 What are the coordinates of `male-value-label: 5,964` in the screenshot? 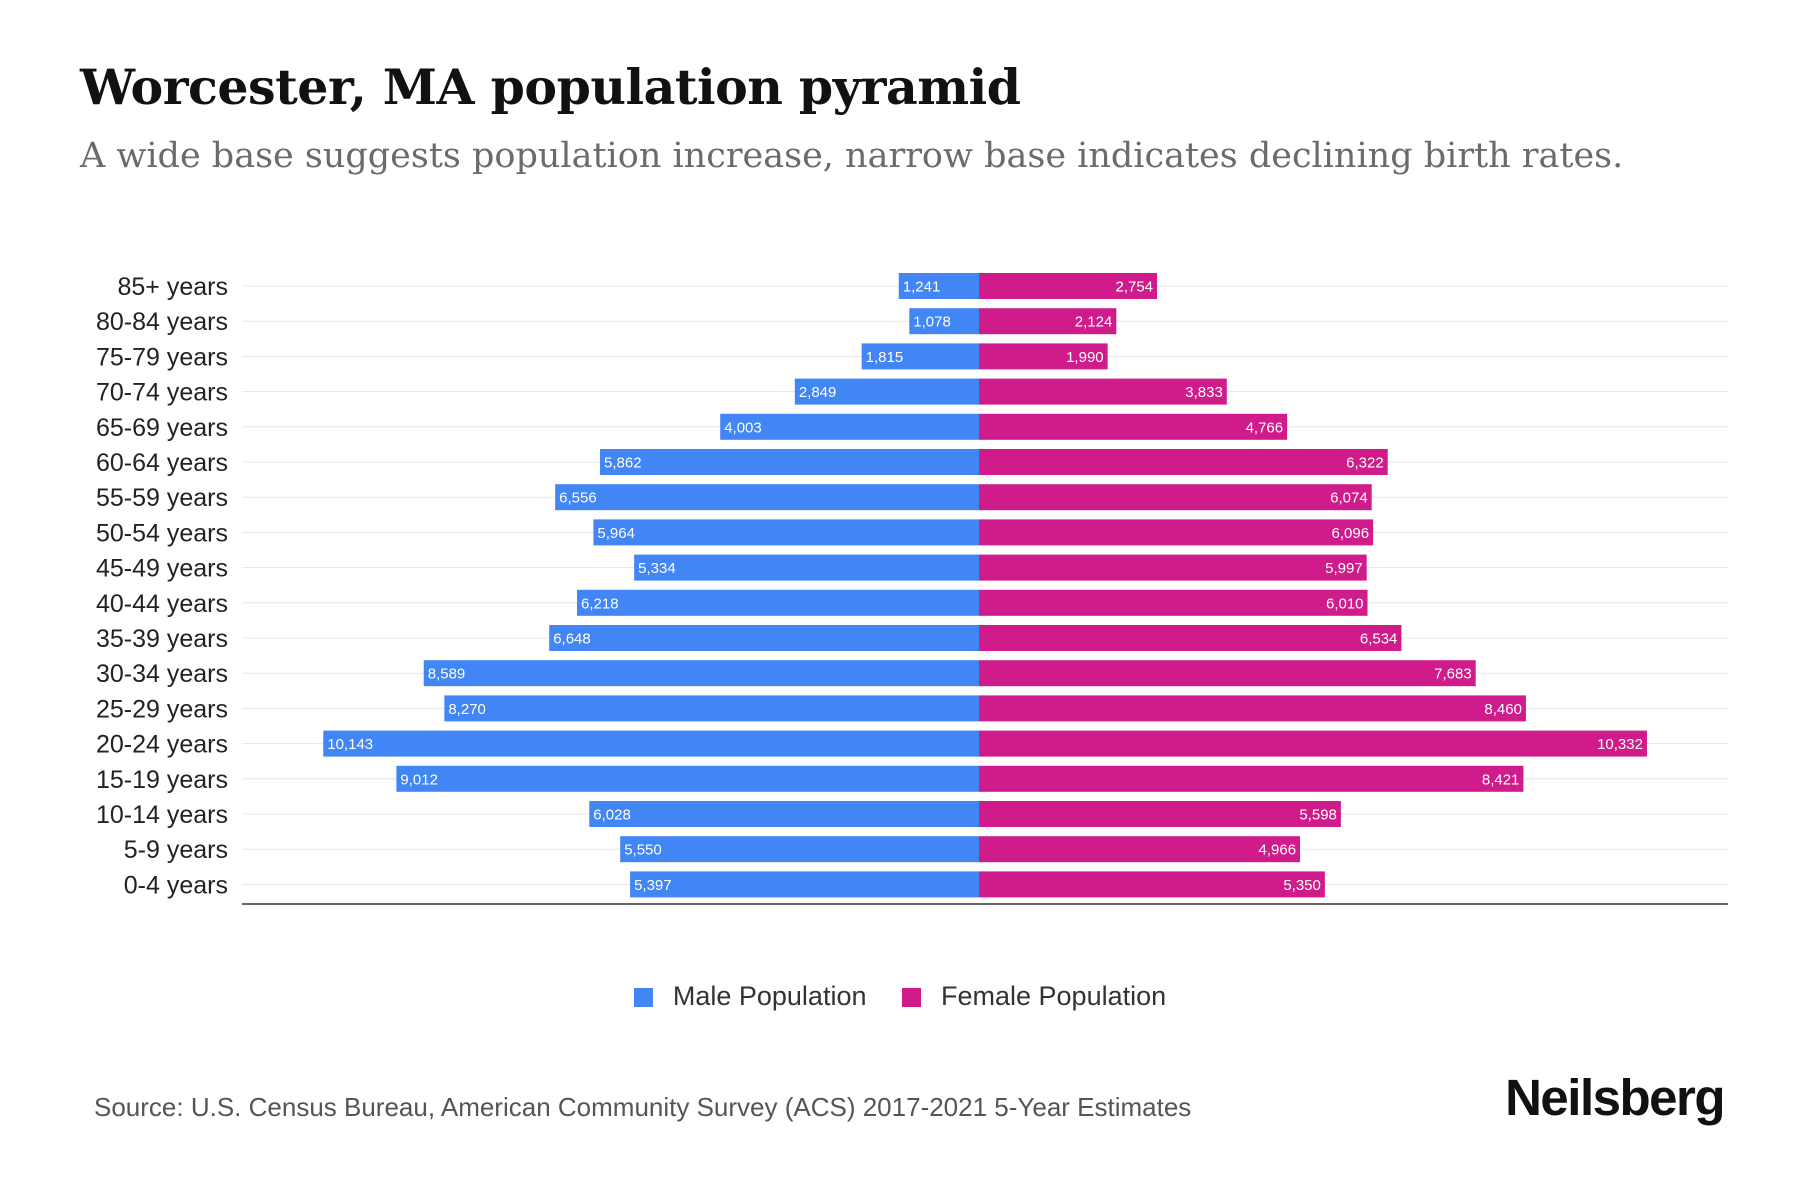 It's located at (616, 533).